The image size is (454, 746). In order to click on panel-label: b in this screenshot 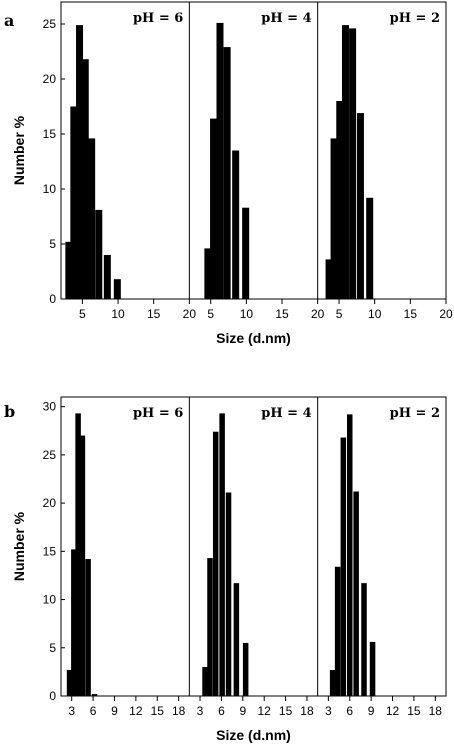, I will do `click(9, 411)`.